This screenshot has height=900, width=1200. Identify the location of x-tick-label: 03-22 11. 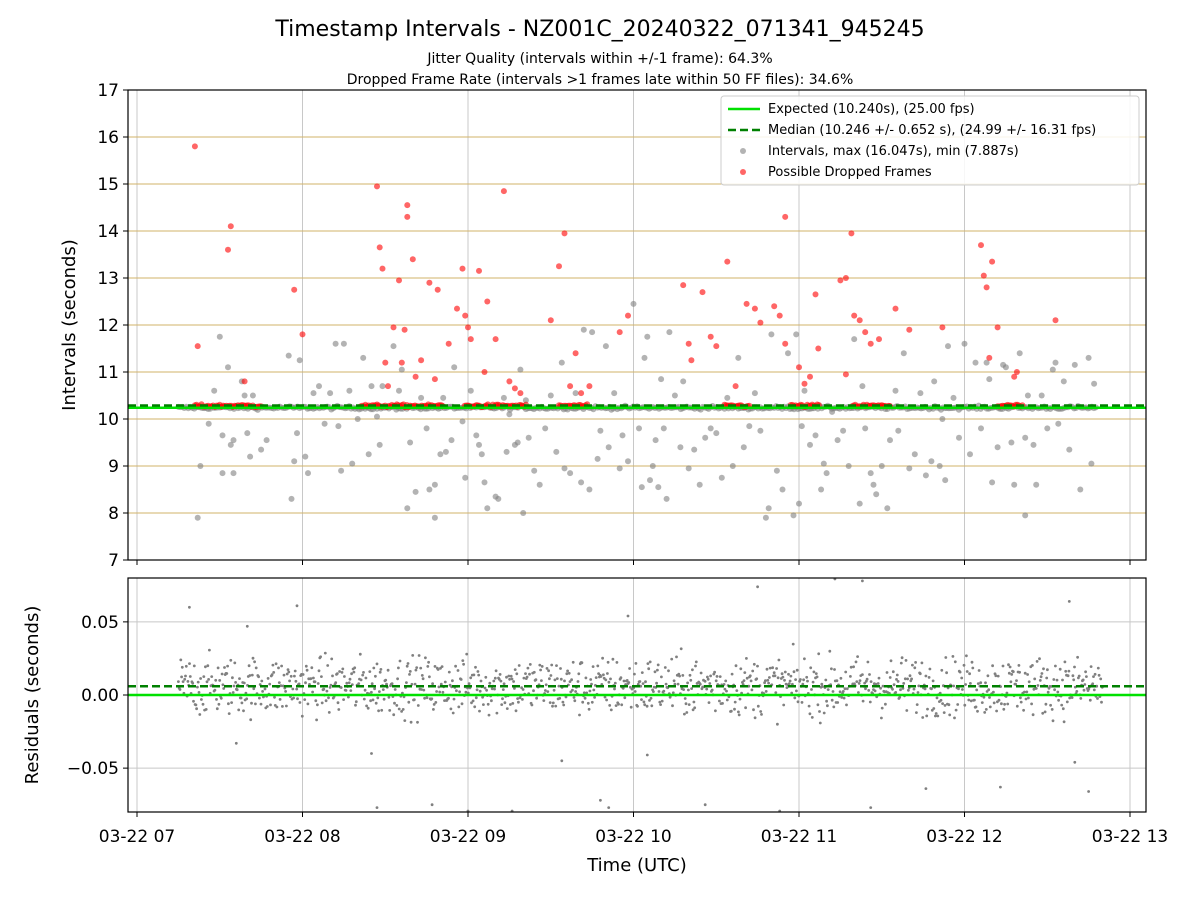
(799, 837).